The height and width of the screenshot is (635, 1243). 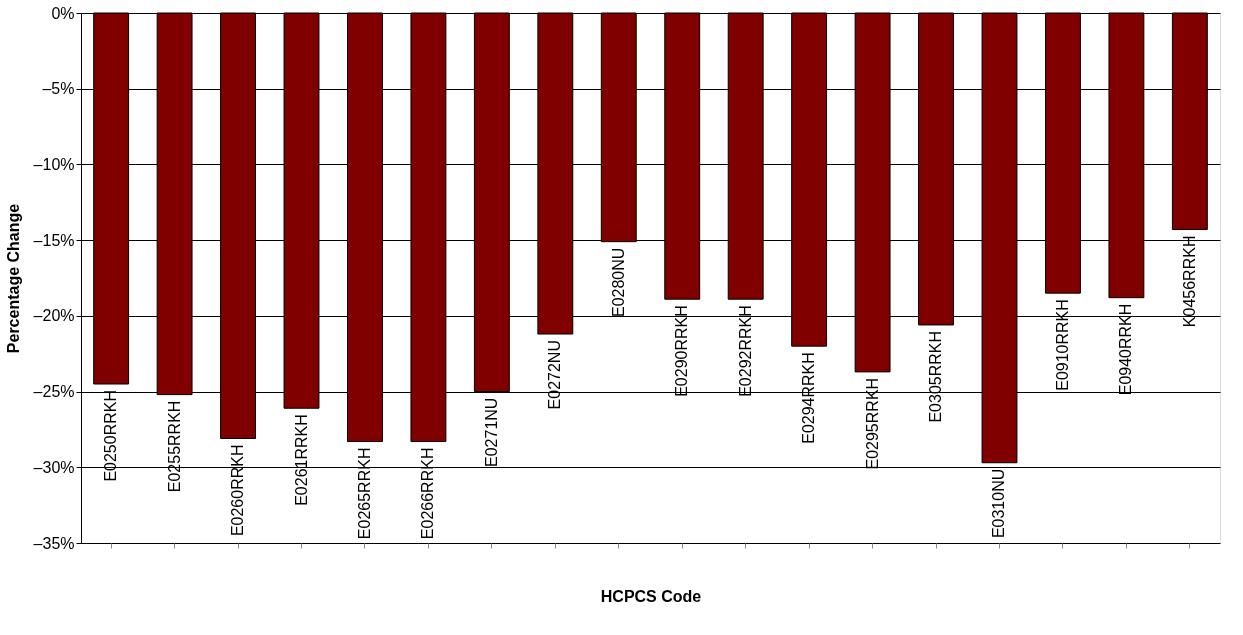 I want to click on x-tick-label: E0305RRKH, so click(x=936, y=376).